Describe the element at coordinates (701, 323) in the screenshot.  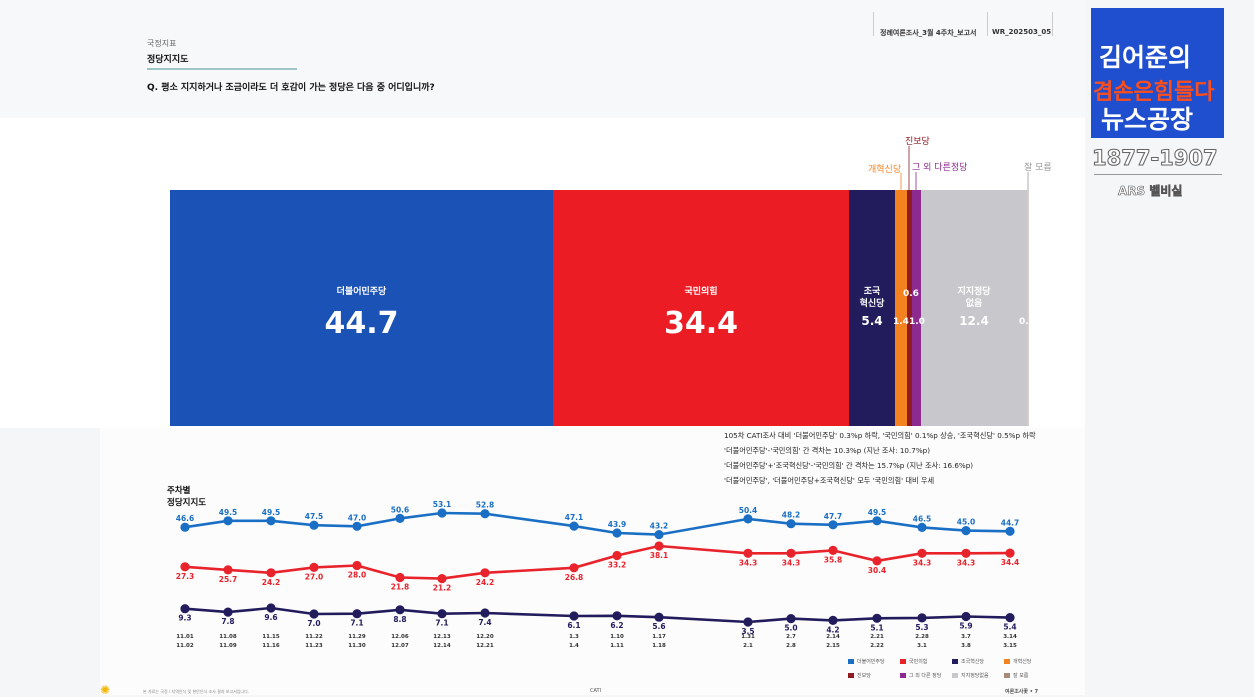
I see `ppp-value: 34.4` at that location.